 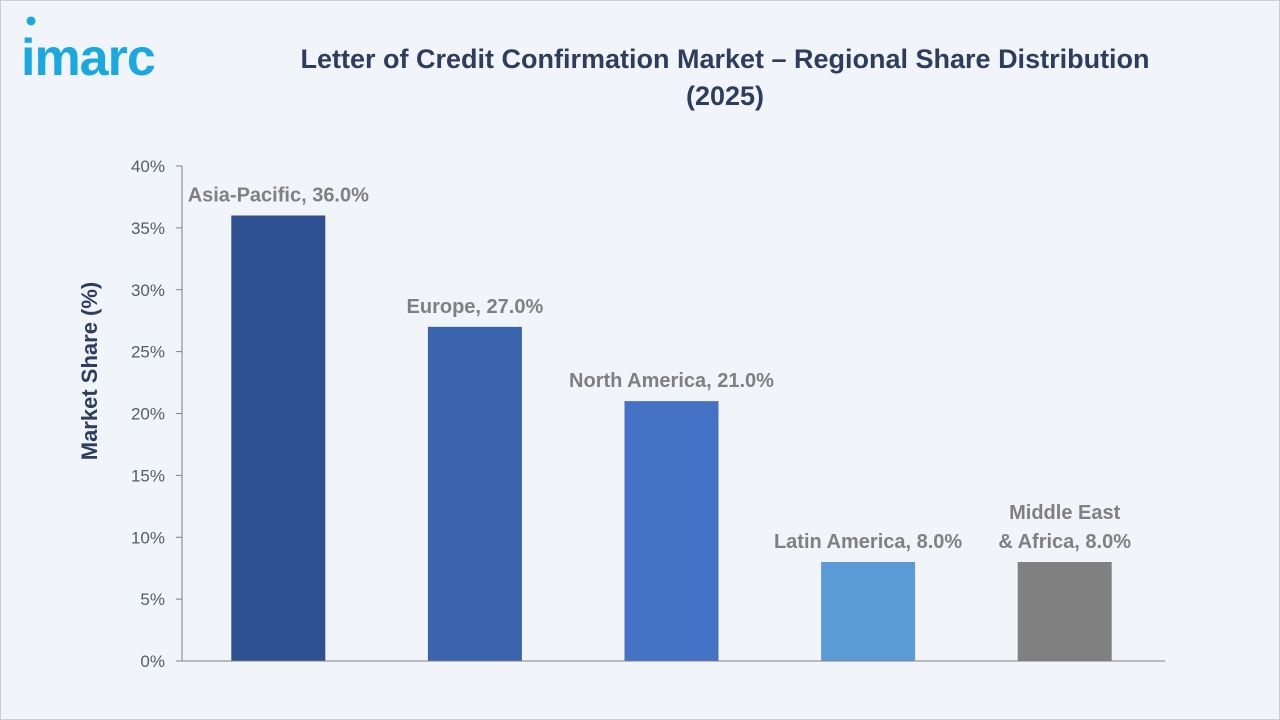 I want to click on logo-wordmark: imarc, so click(x=88, y=57).